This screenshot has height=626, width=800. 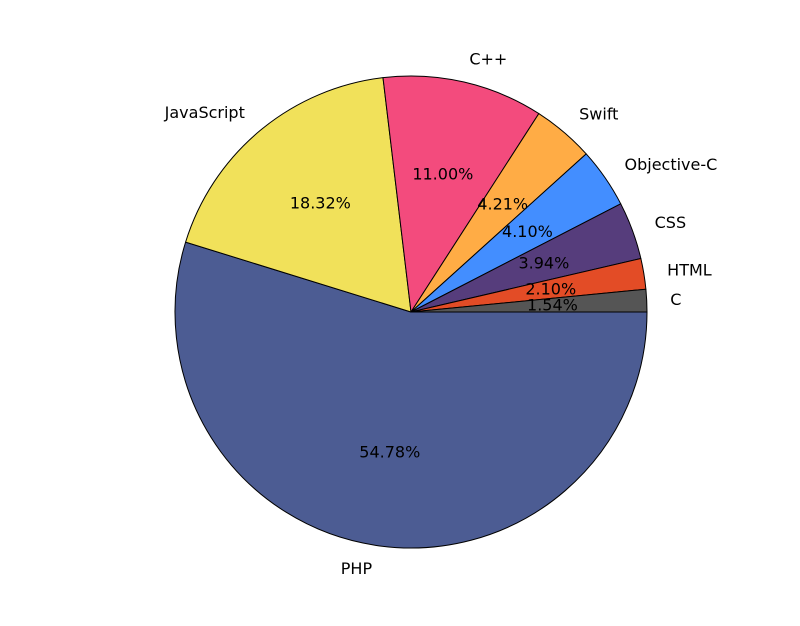 What do you see at coordinates (543, 263) in the screenshot?
I see `pct-label-css: 3.94%` at bounding box center [543, 263].